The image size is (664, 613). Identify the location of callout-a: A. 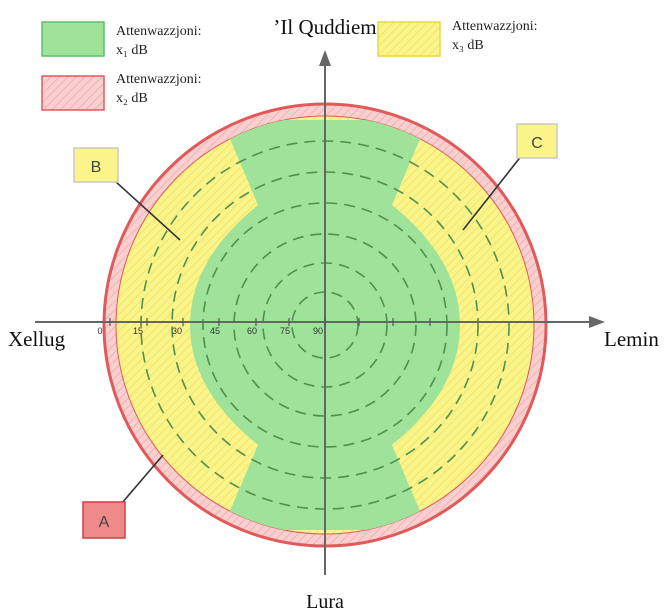
(104, 520).